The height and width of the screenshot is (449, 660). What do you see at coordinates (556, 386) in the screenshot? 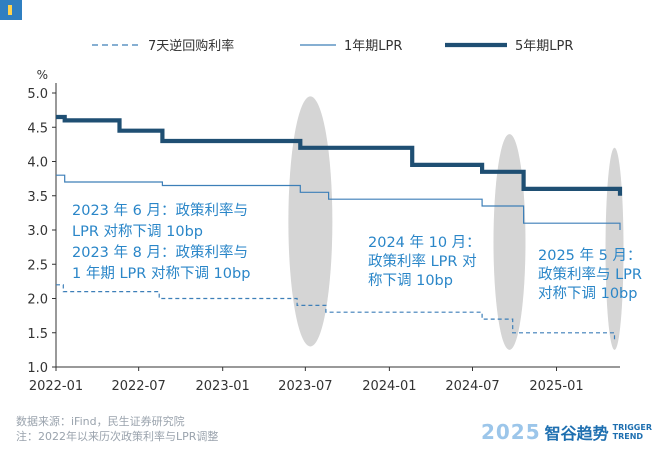
I see `x-tick-label: 2025-01` at bounding box center [556, 386].